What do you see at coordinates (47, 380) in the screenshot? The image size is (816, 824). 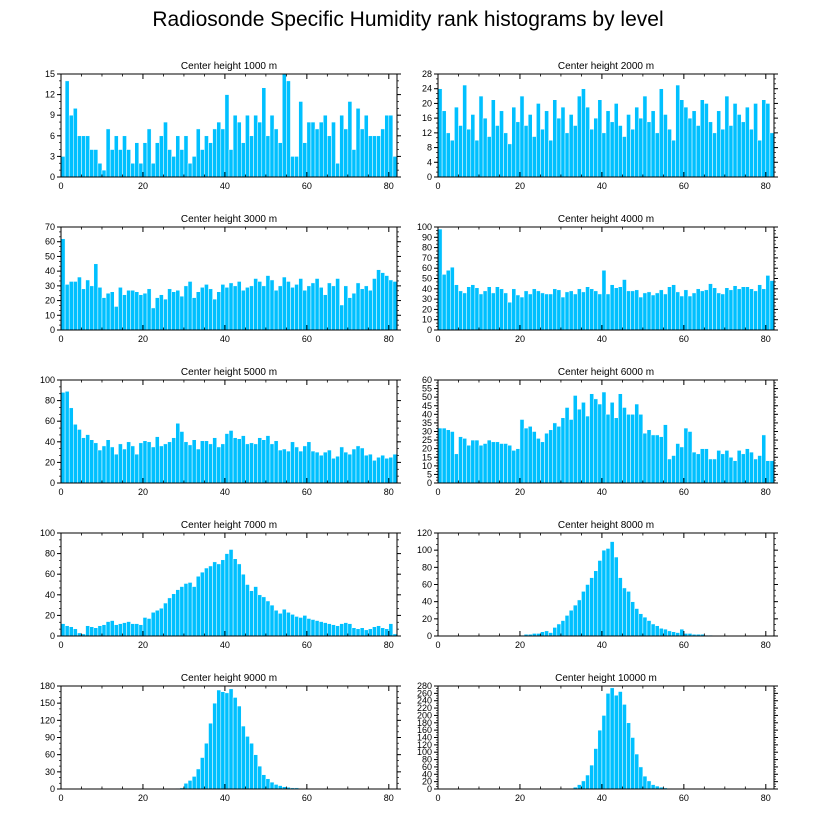 I see `y-tick-label: 100` at bounding box center [47, 380].